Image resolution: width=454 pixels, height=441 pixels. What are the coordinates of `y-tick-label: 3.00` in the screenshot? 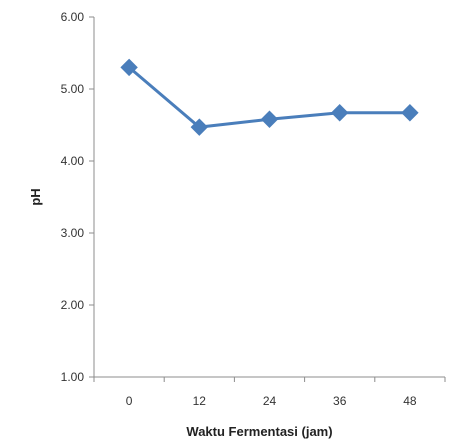 It's located at (73, 233).